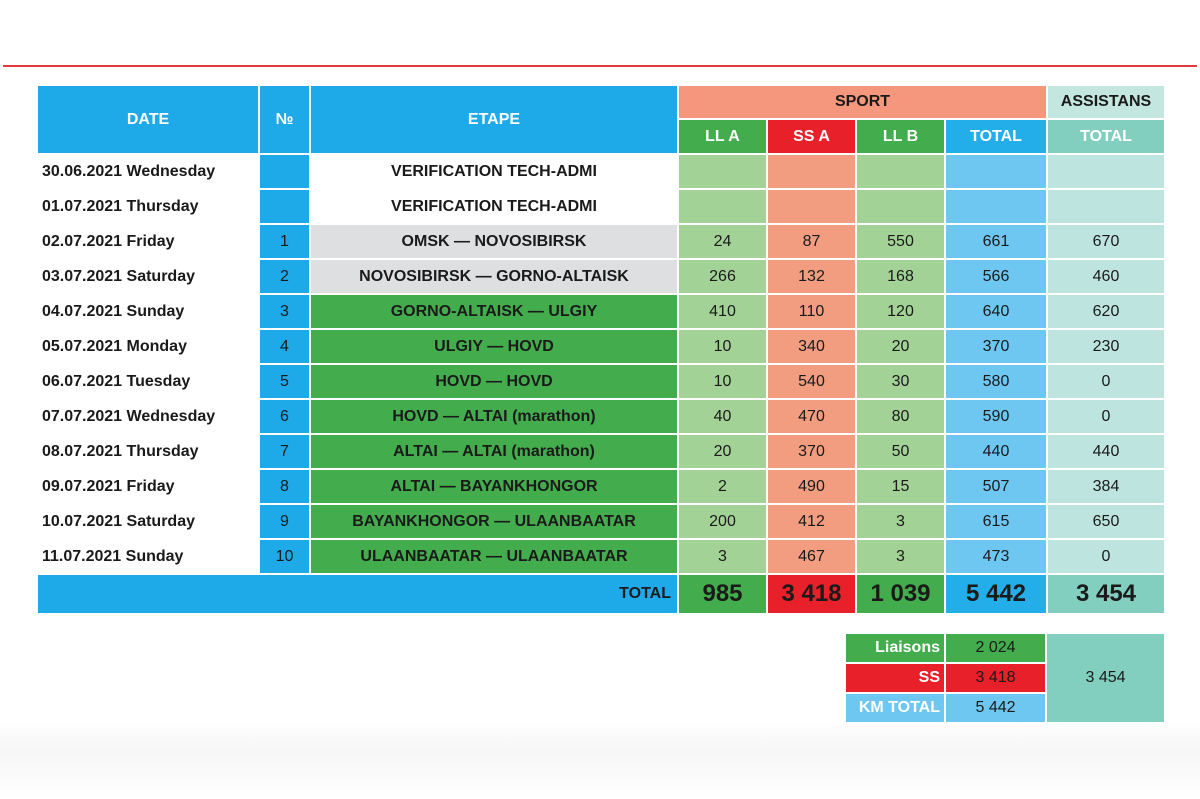  What do you see at coordinates (148, 451) in the screenshot?
I see `row-date: 08.07.2021 Thursday` at bounding box center [148, 451].